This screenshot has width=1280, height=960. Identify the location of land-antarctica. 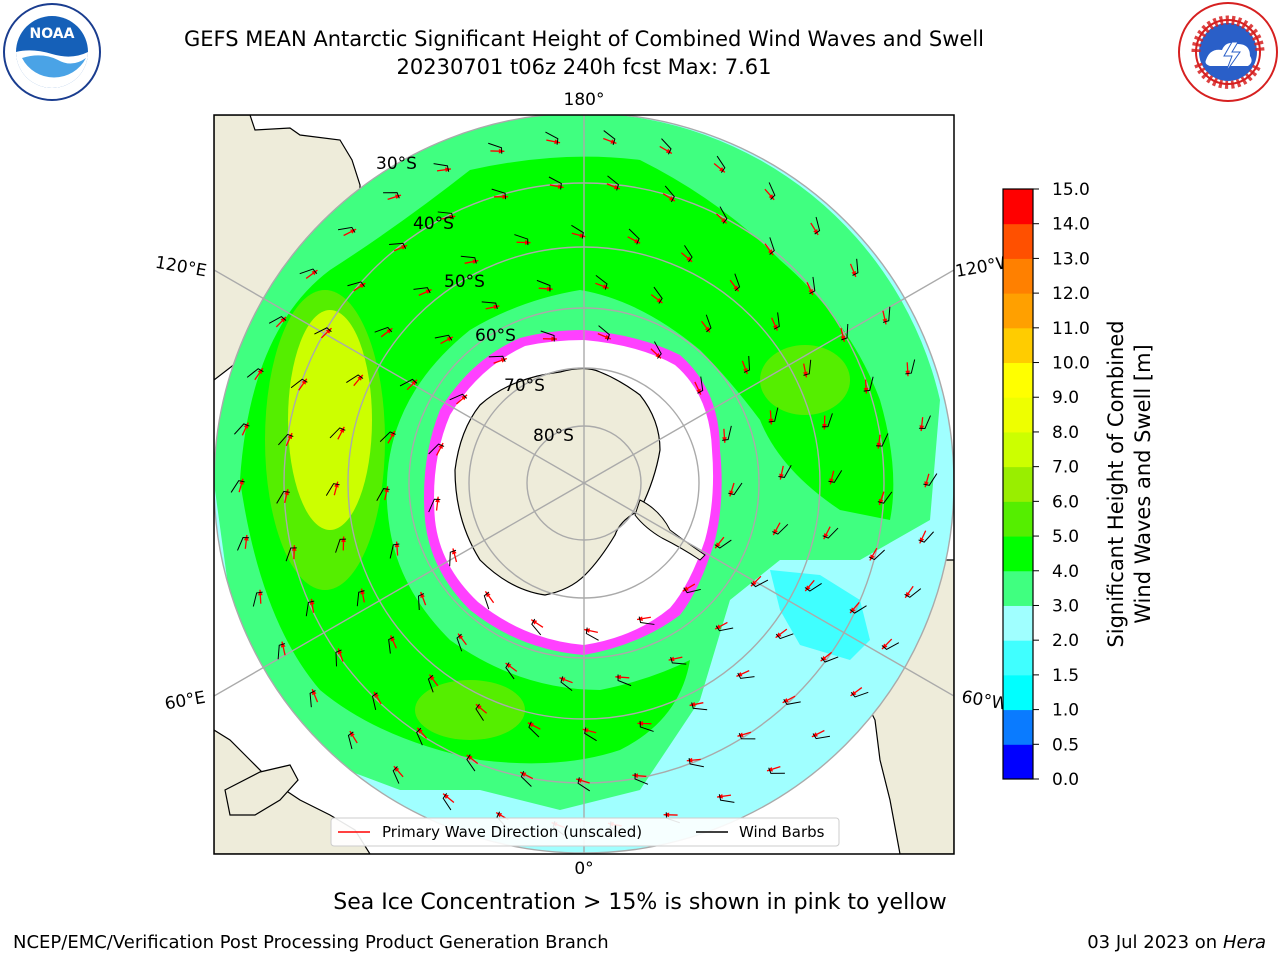
(557, 481).